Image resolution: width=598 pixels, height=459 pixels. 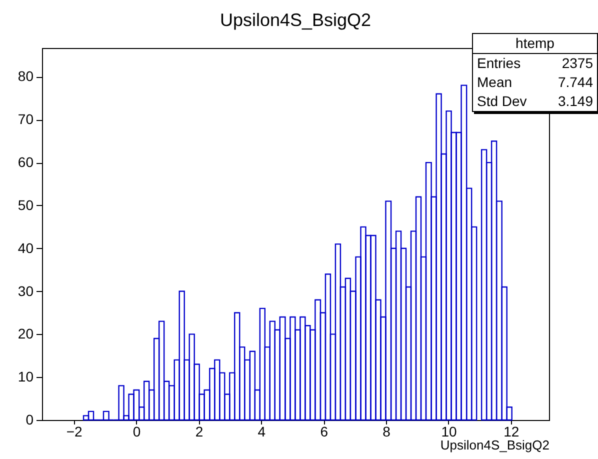 What do you see at coordinates (26, 119) in the screenshot?
I see `y-tick-label: 70` at bounding box center [26, 119].